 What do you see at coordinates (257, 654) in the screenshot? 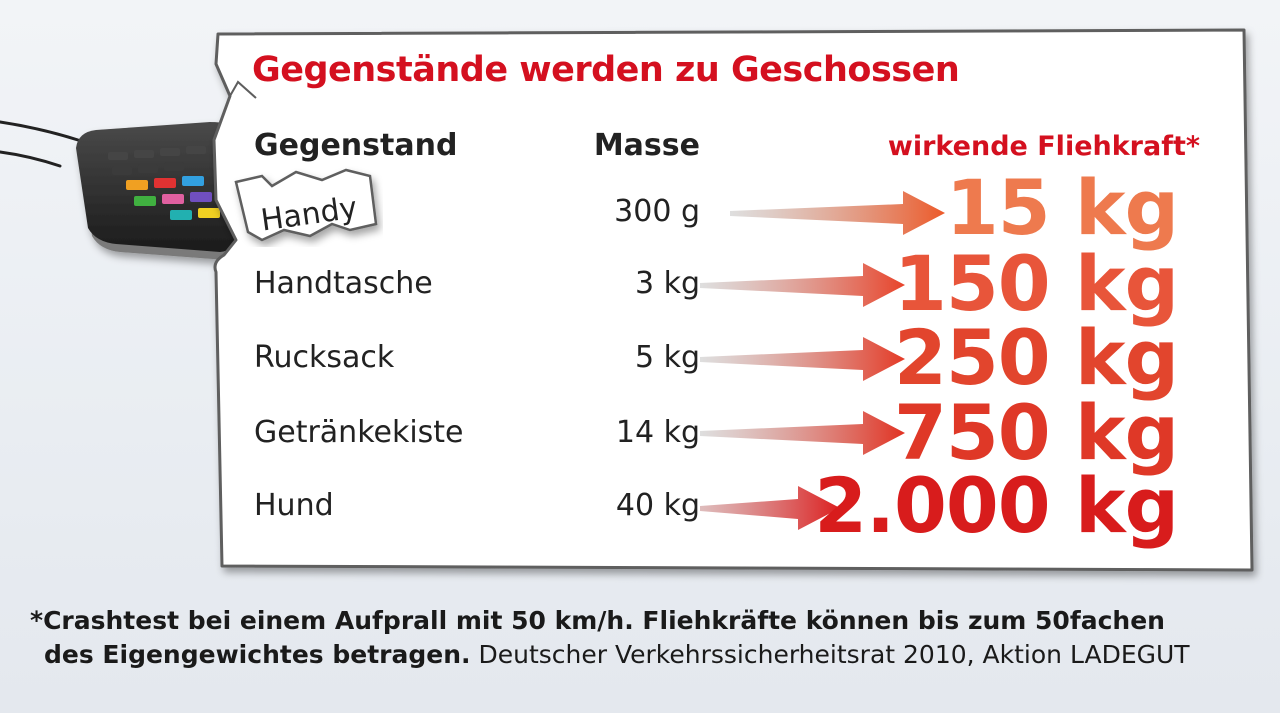
I see `footnote-line2: des Eigengewichtes betragen.` at bounding box center [257, 654].